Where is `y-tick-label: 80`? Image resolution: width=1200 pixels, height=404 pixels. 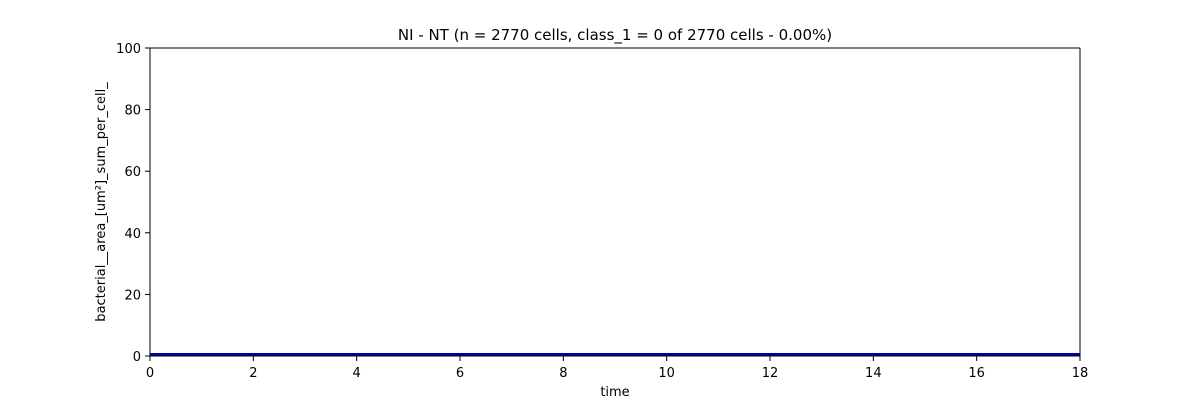 y-tick-label: 80 is located at coordinates (132, 111).